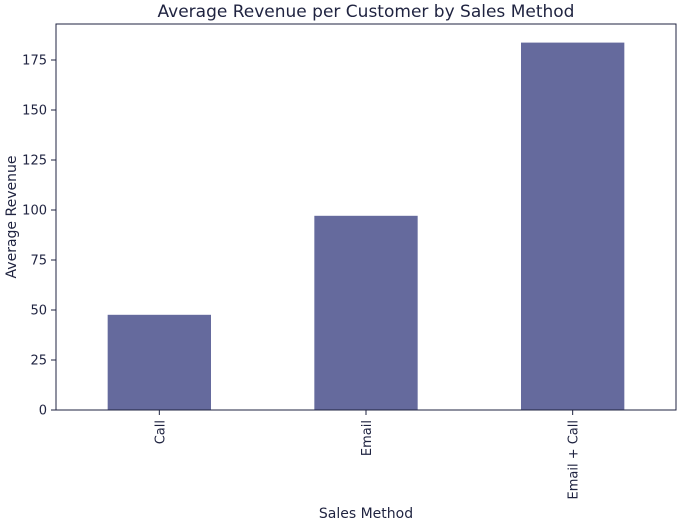 Image resolution: width=684 pixels, height=530 pixels. Describe the element at coordinates (574, 460) in the screenshot. I see `x-tick-label: Email + Call` at that location.